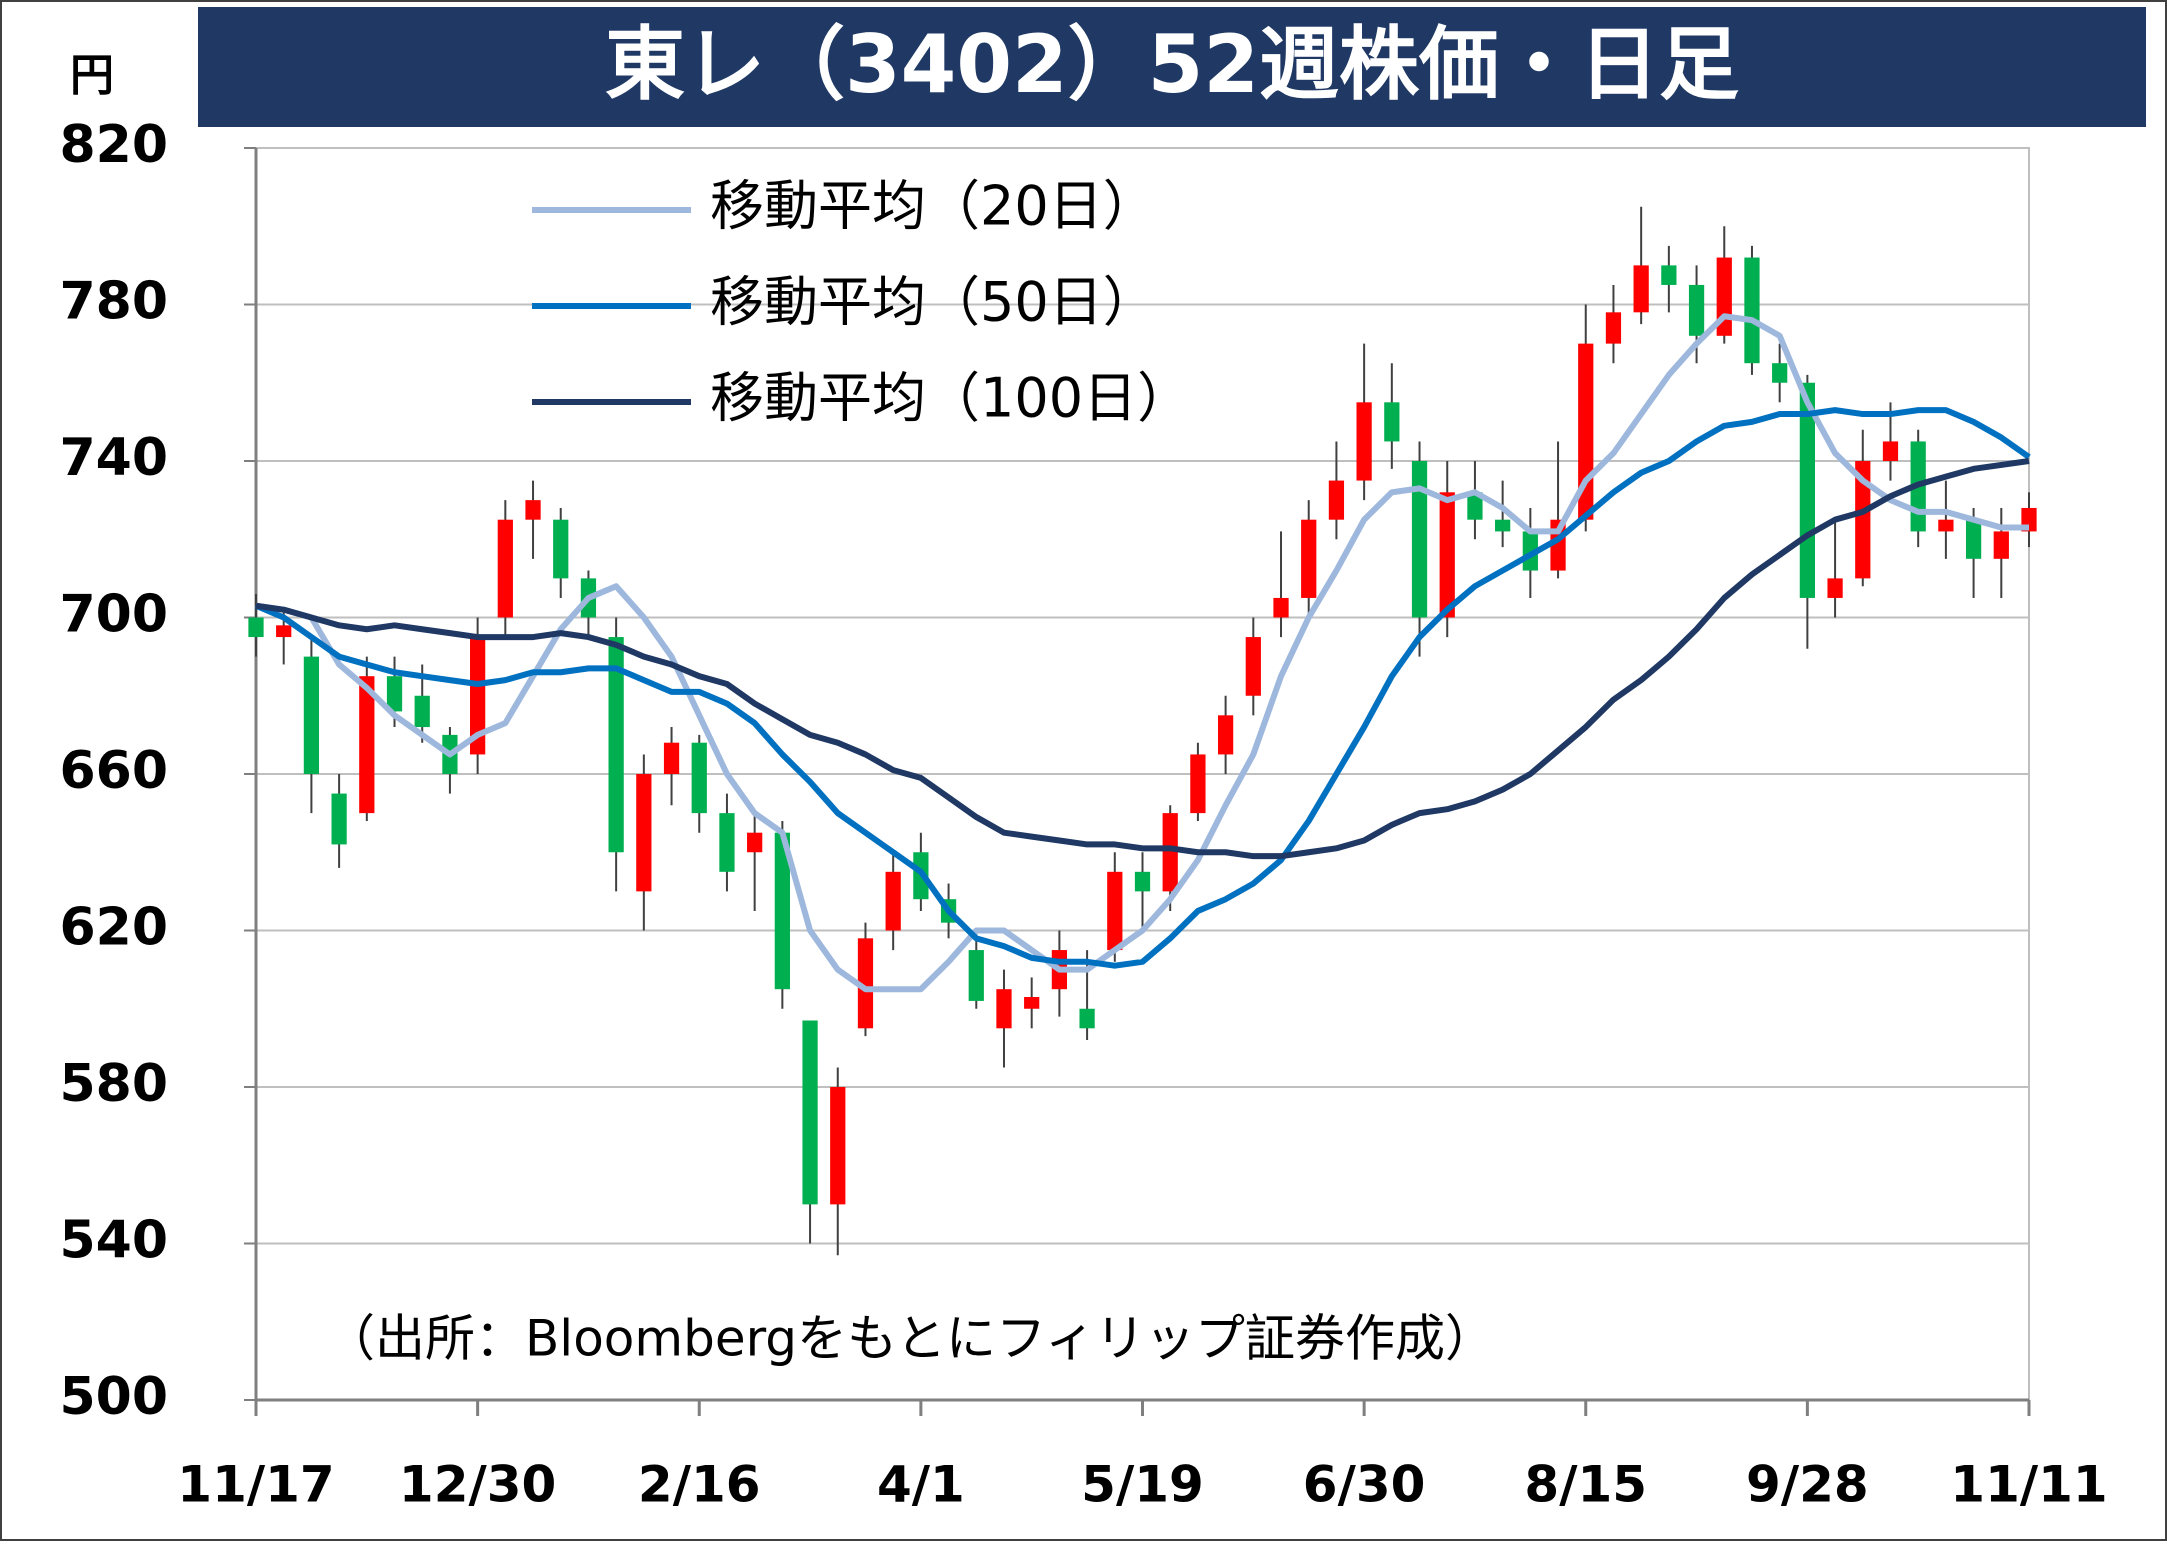 This screenshot has height=1545, width=2167. Describe the element at coordinates (699, 1485) in the screenshot. I see `x-tick-label: 2/16` at that location.